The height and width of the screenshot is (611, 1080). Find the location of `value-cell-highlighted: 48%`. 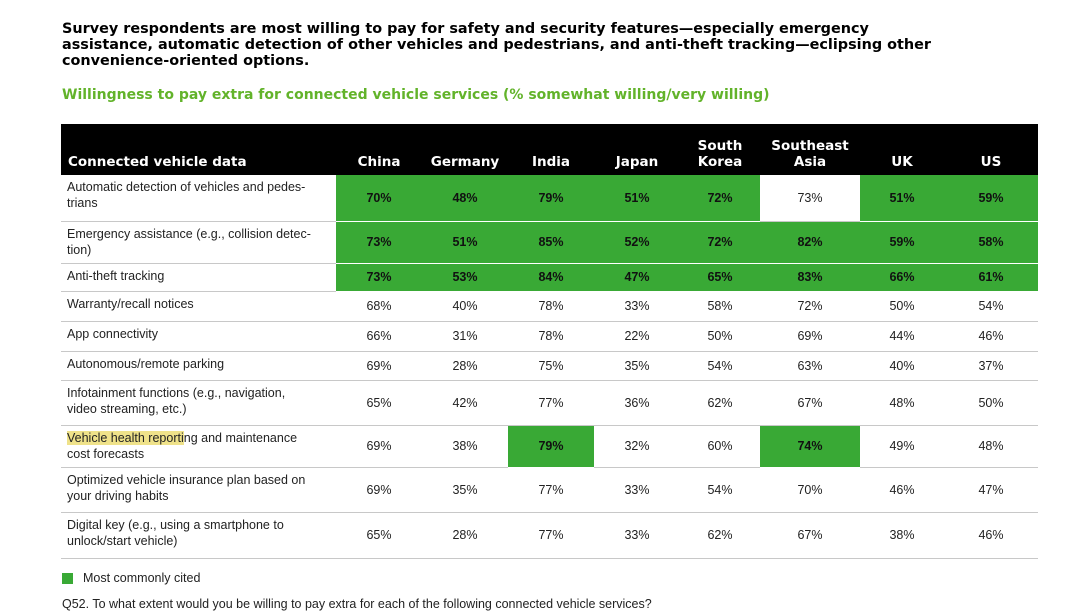

value-cell-highlighted: 48% is located at coordinates (465, 198).